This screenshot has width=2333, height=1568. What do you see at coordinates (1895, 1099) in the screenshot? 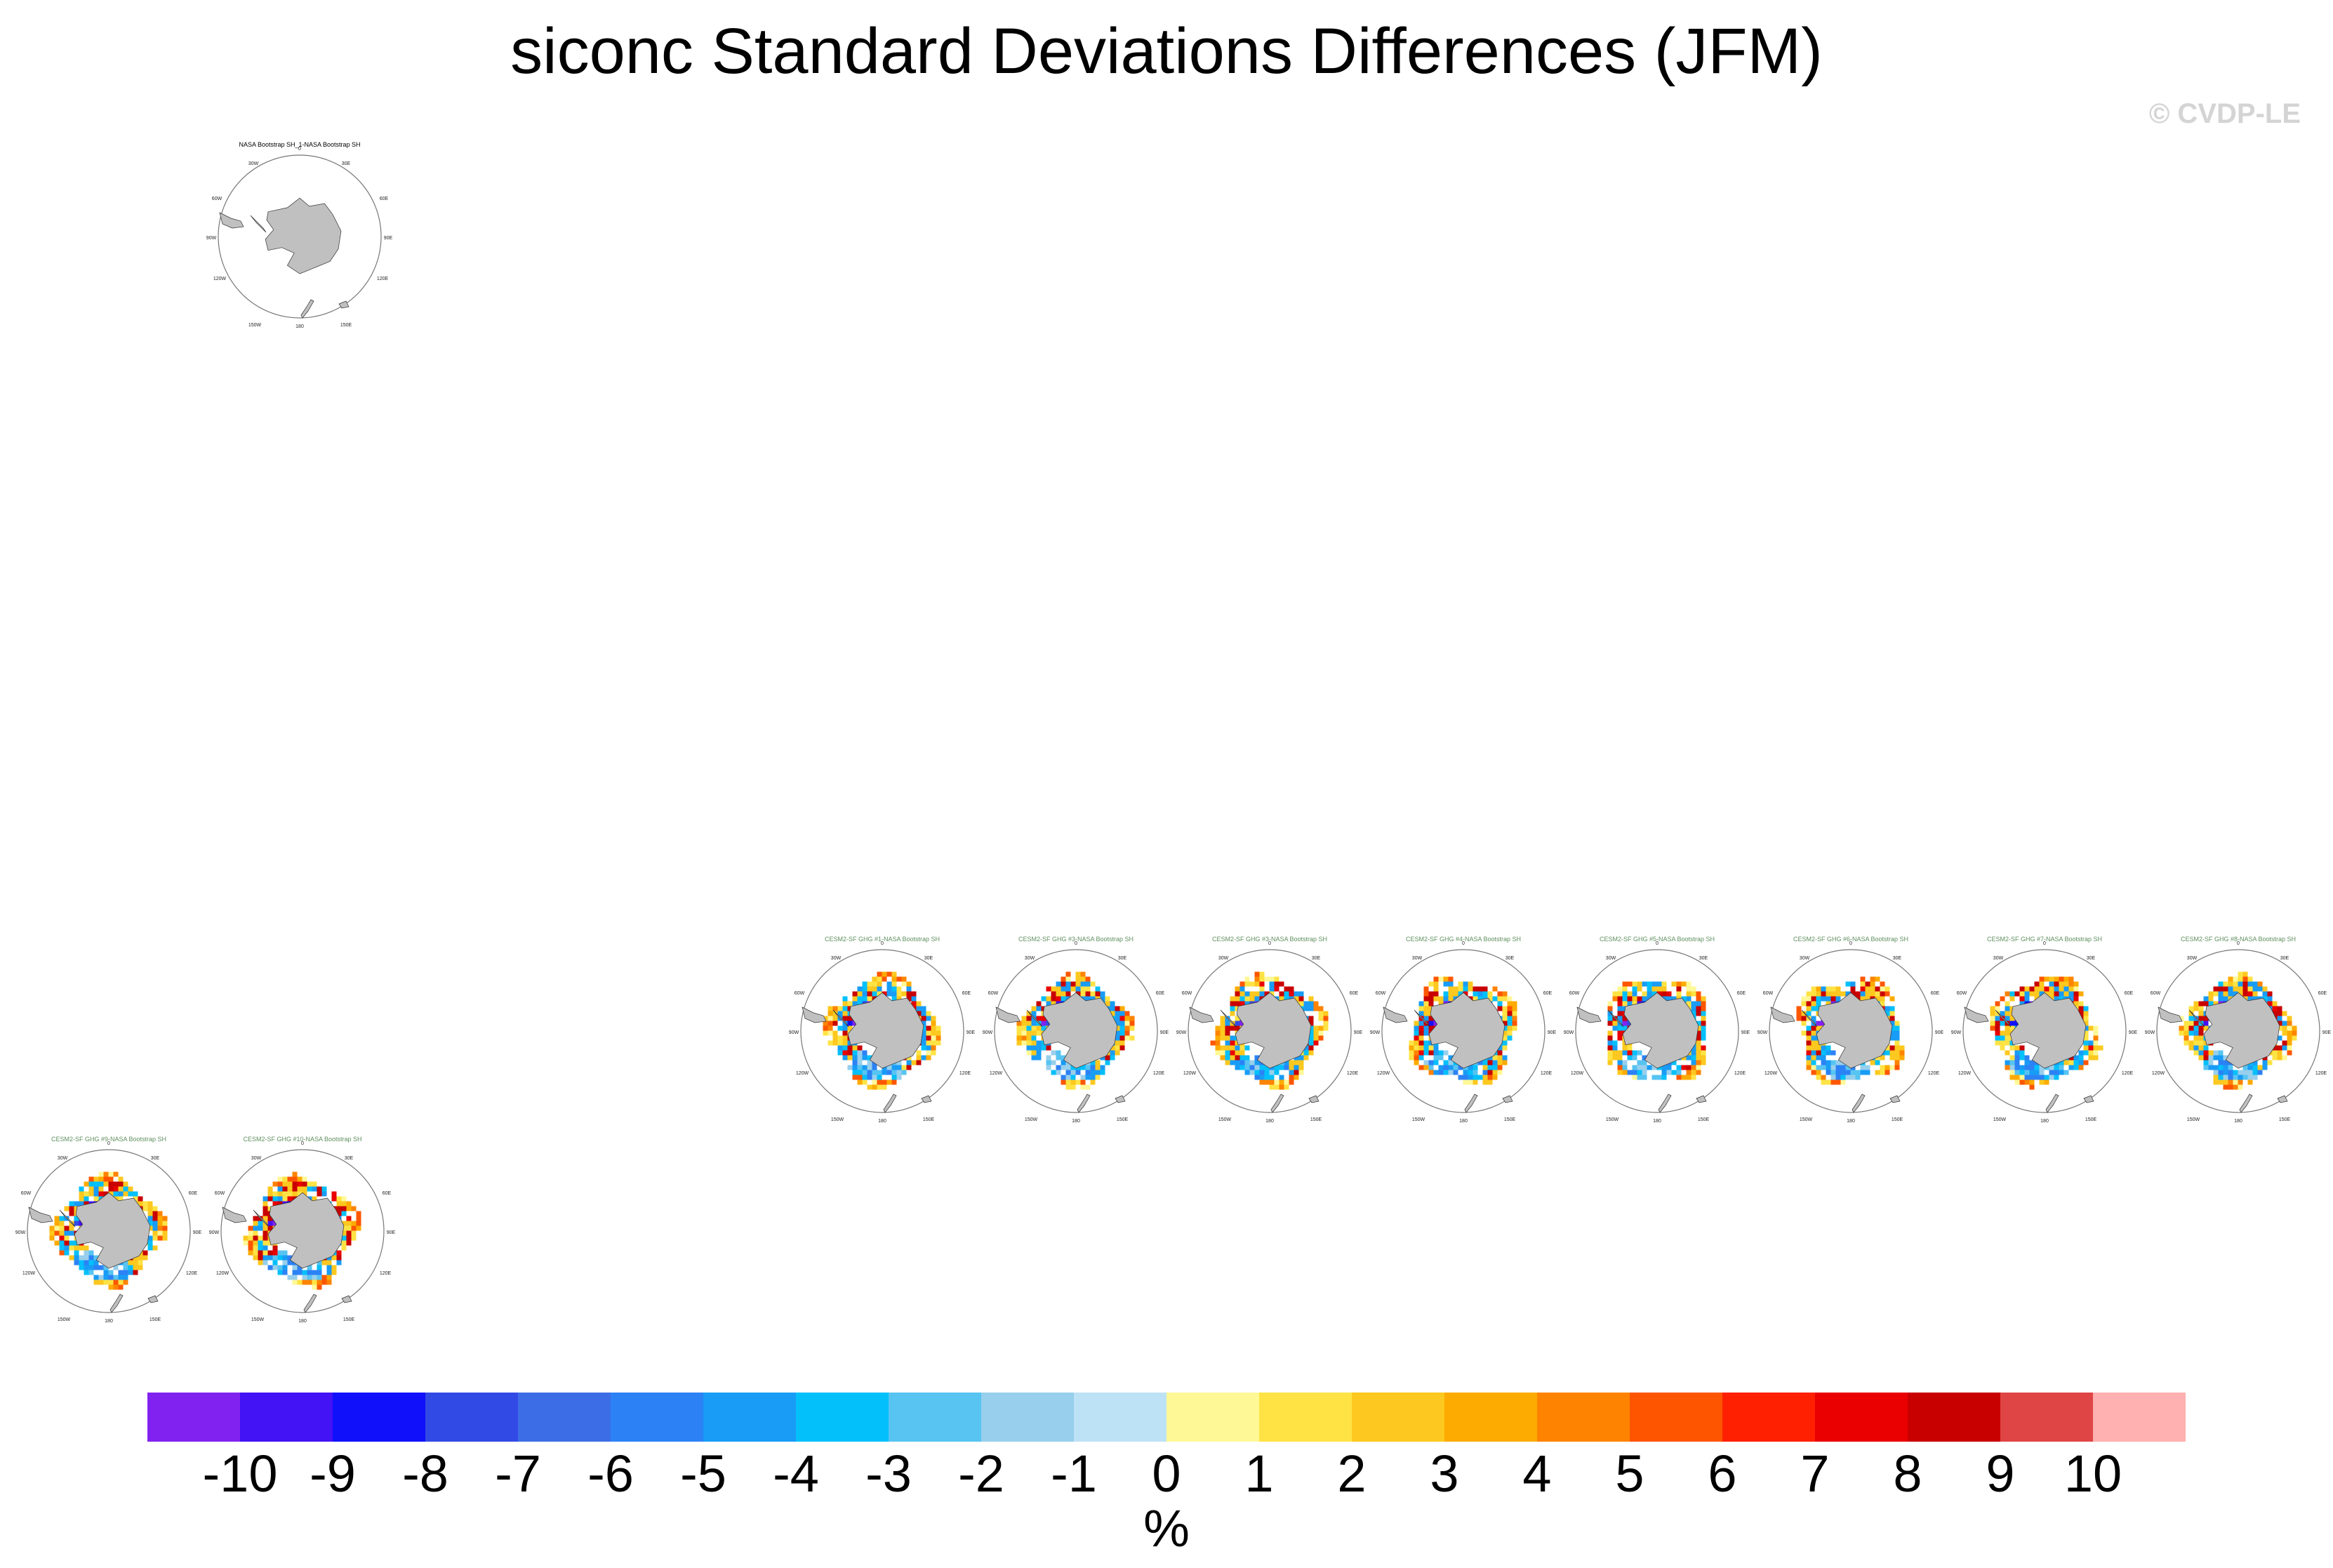
I see `tasmania-landmass` at bounding box center [1895, 1099].